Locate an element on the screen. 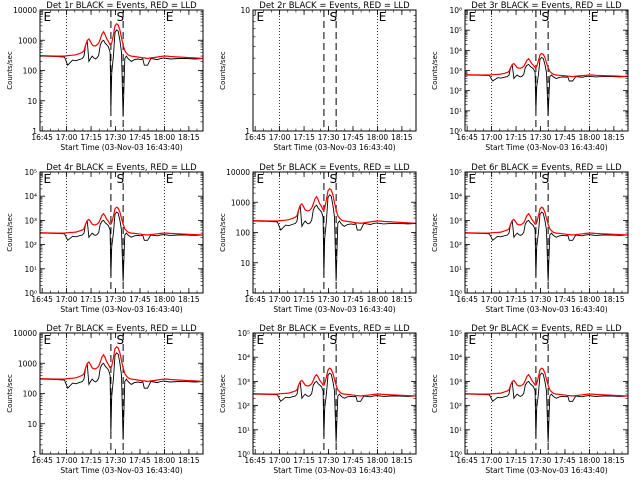 The width and height of the screenshot is (640, 480). y-tick-label: 10 is located at coordinates (245, 10).